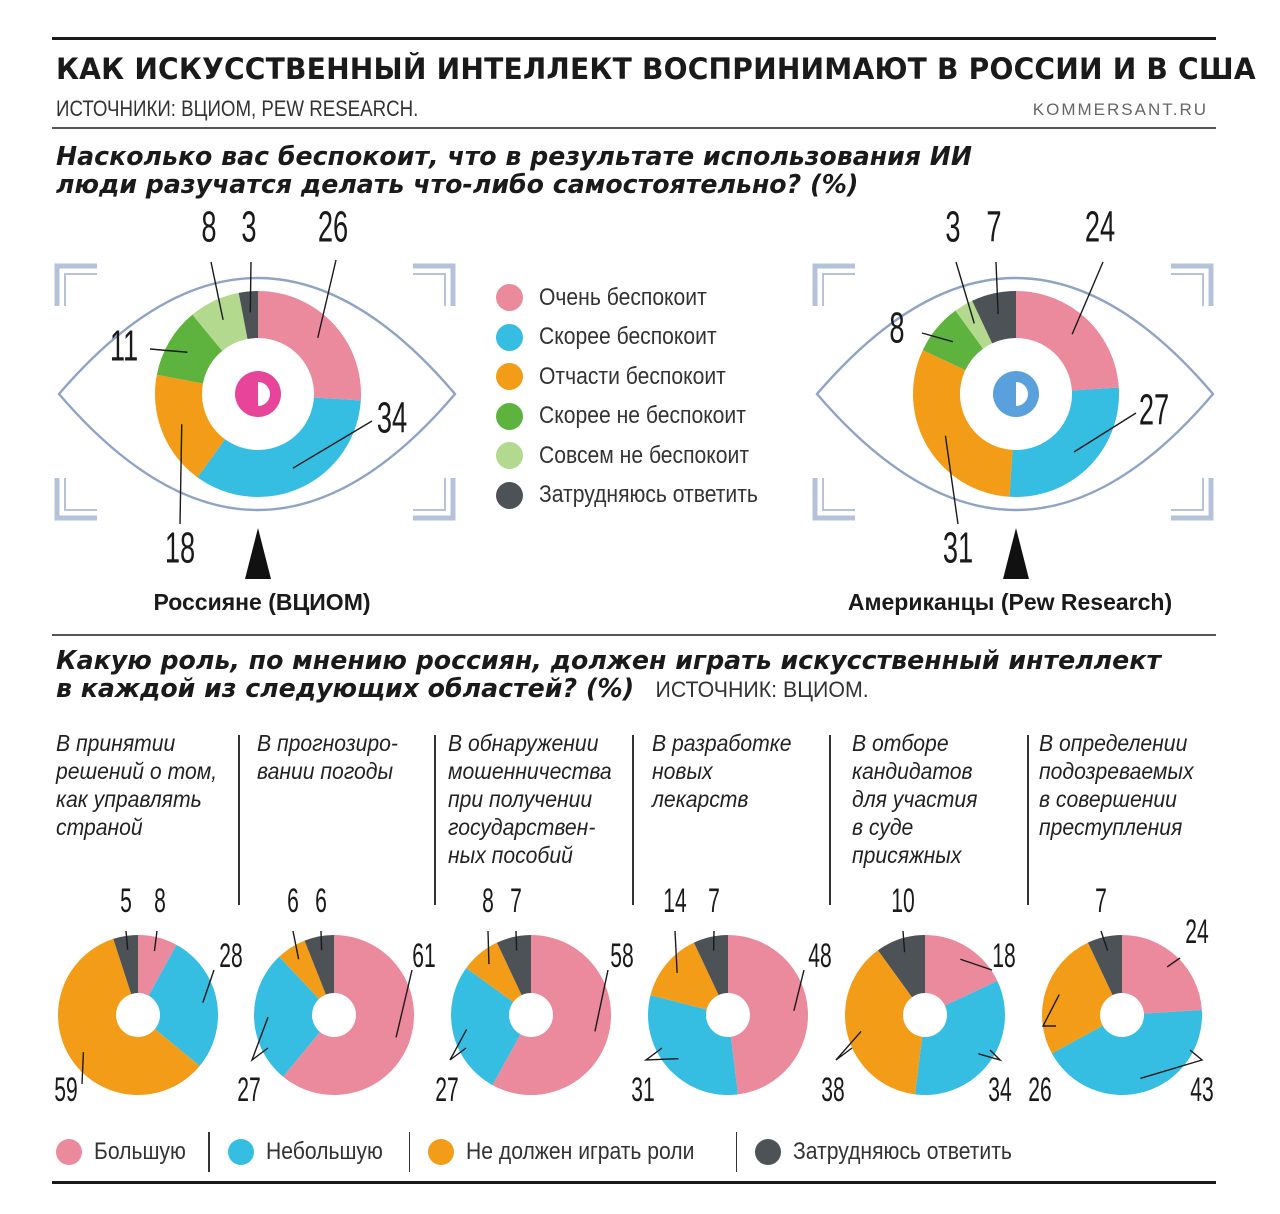 The image size is (1280, 1214). I want to click on legend-item-no-role: Не должен играть роли, so click(577, 1152).